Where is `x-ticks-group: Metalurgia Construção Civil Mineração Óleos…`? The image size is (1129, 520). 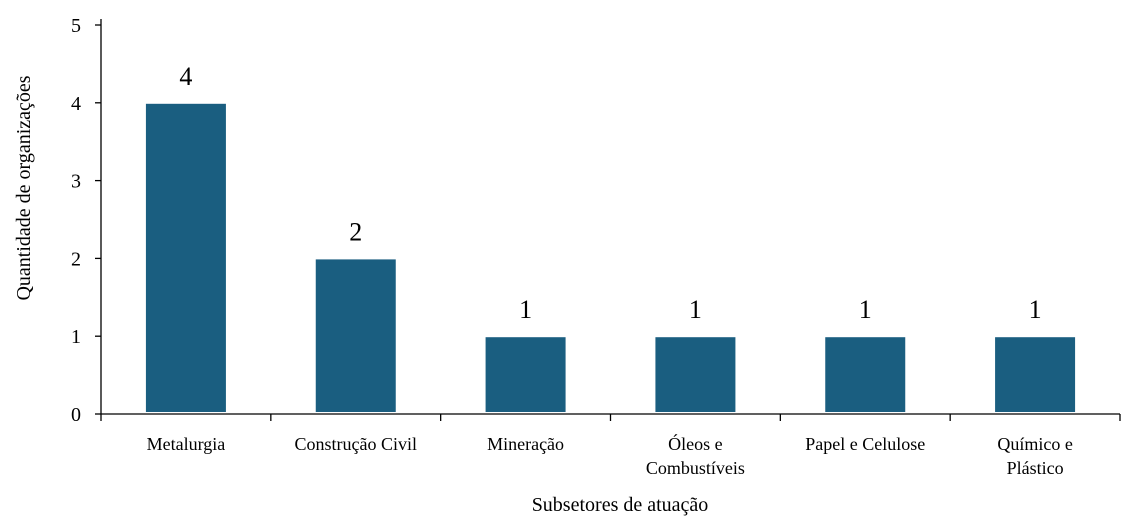
x-ticks-group: Metalurgia Construção Civil Mineração Óleos… is located at coordinates (610, 446).